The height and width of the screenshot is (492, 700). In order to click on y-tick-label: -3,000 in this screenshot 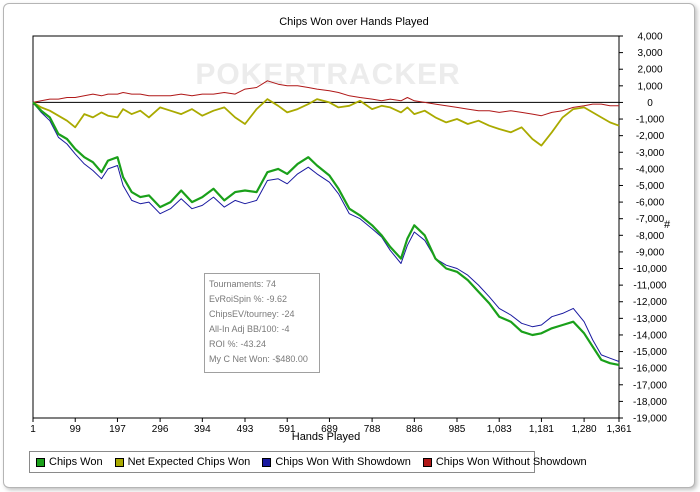, I will do `click(650, 153)`.